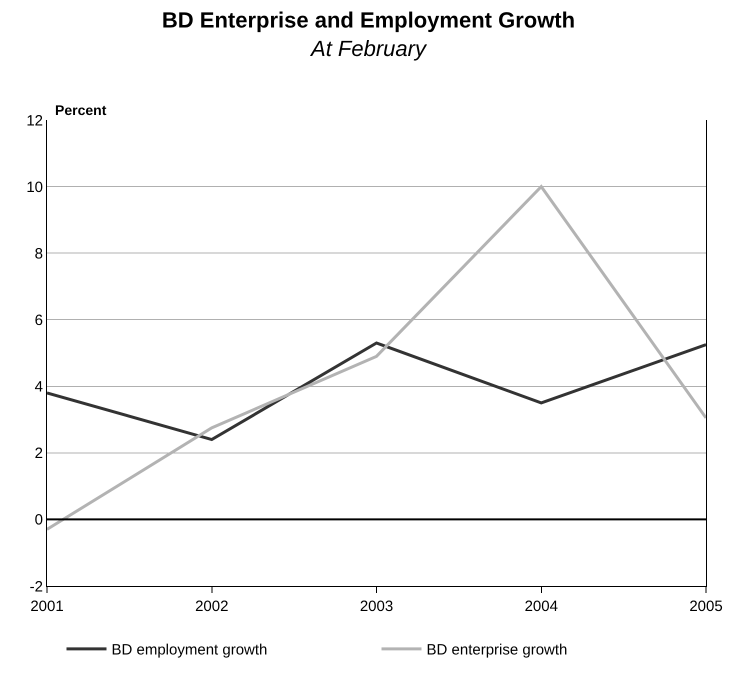  Describe the element at coordinates (190, 650) in the screenshot. I see `legend-label: BD employment growth` at that location.